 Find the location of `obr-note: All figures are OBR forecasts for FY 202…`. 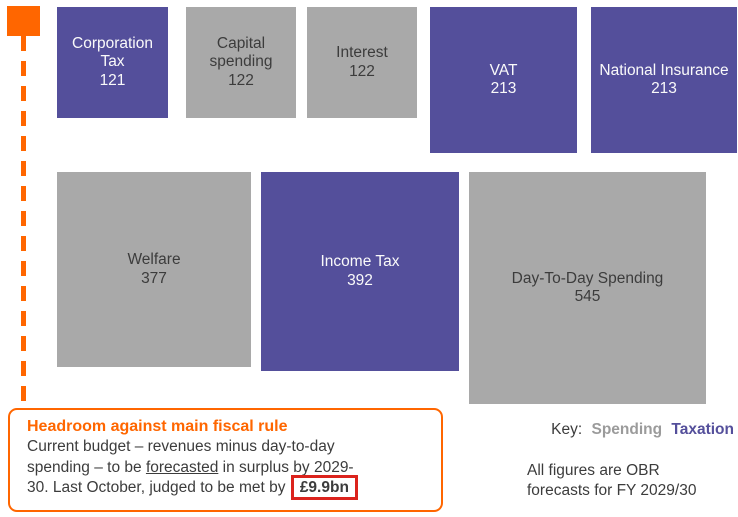

obr-note: All figures are OBR forecasts for FY 202… is located at coordinates (611, 480).